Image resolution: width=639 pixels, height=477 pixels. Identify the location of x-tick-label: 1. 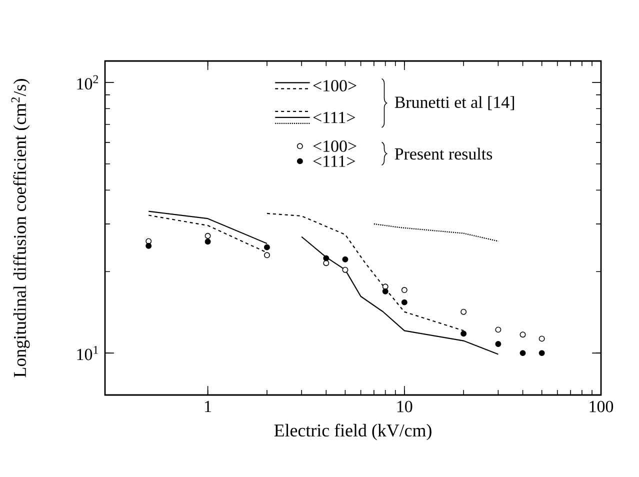
(208, 406).